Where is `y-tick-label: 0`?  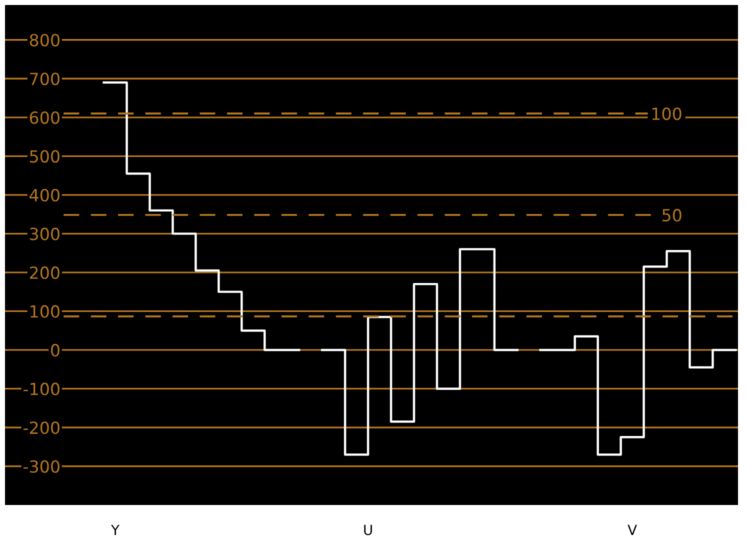
y-tick-label: 0 is located at coordinates (55, 350).